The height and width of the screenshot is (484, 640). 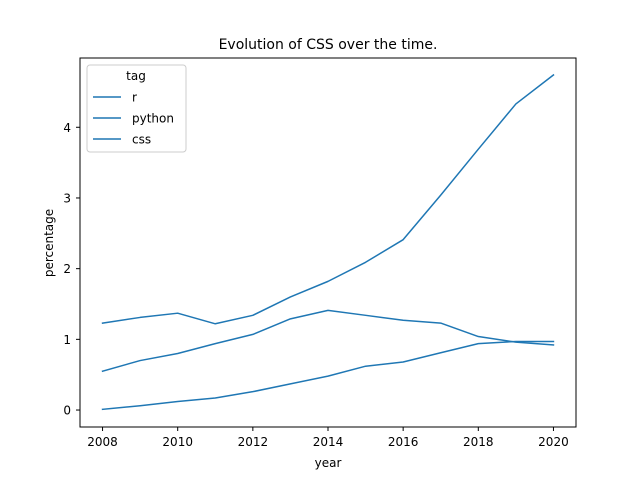 What do you see at coordinates (328, 341) in the screenshot?
I see `series-line-python` at bounding box center [328, 341].